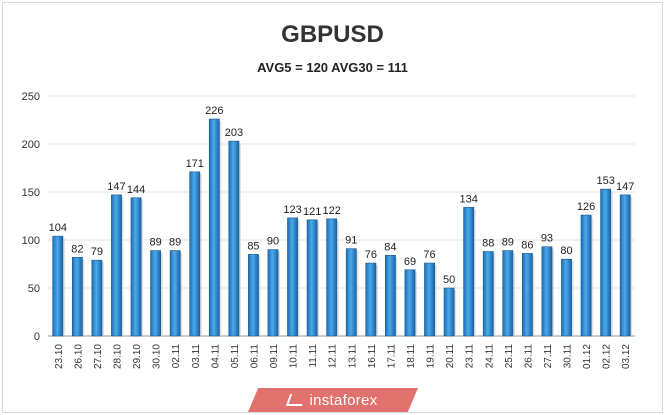 Image resolution: width=665 pixels, height=415 pixels. Describe the element at coordinates (410, 262) in the screenshot. I see `data-label: 69` at that location.